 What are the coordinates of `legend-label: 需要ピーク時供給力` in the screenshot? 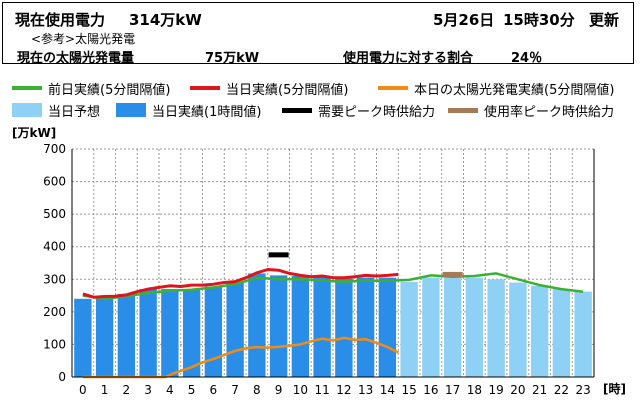 It's located at (377, 112).